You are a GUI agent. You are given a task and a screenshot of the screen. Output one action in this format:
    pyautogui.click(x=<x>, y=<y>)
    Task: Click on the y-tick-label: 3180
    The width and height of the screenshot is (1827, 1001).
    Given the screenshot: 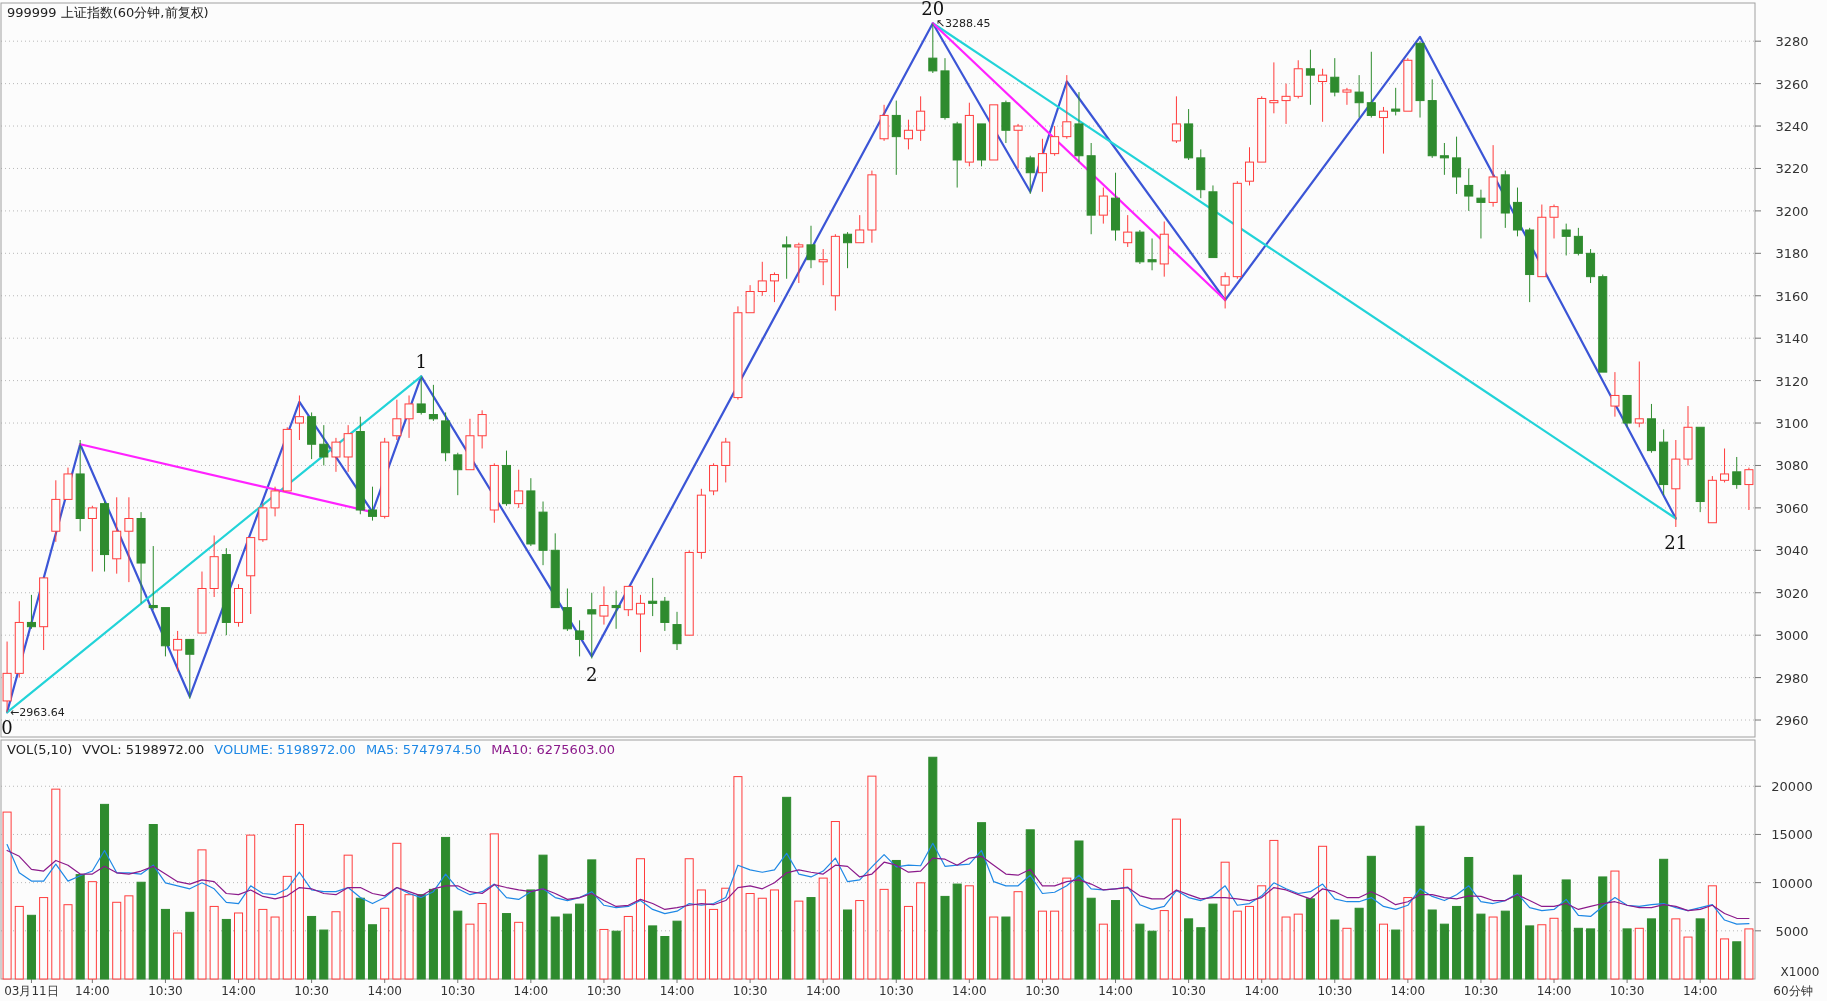 What is the action you would take?
    pyautogui.click(x=1792, y=254)
    